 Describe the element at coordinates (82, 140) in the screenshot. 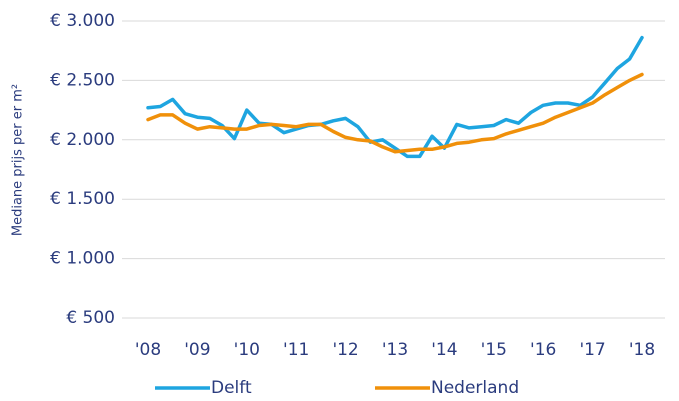

I see `y-tick-label: € 2.000` at that location.